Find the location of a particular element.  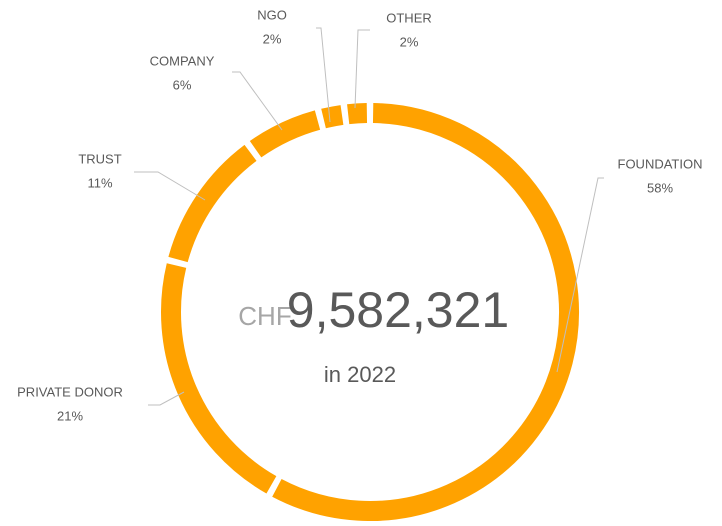

category-label: COMPANY is located at coordinates (182, 60).